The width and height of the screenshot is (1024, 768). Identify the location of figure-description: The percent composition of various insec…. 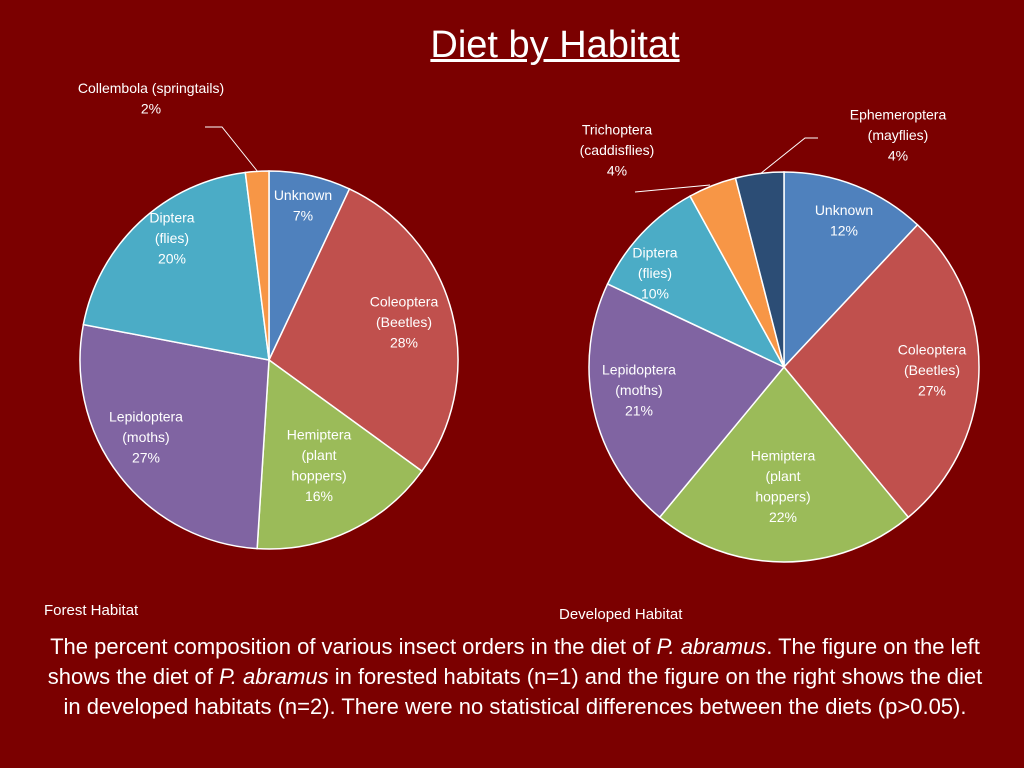
(515, 677).